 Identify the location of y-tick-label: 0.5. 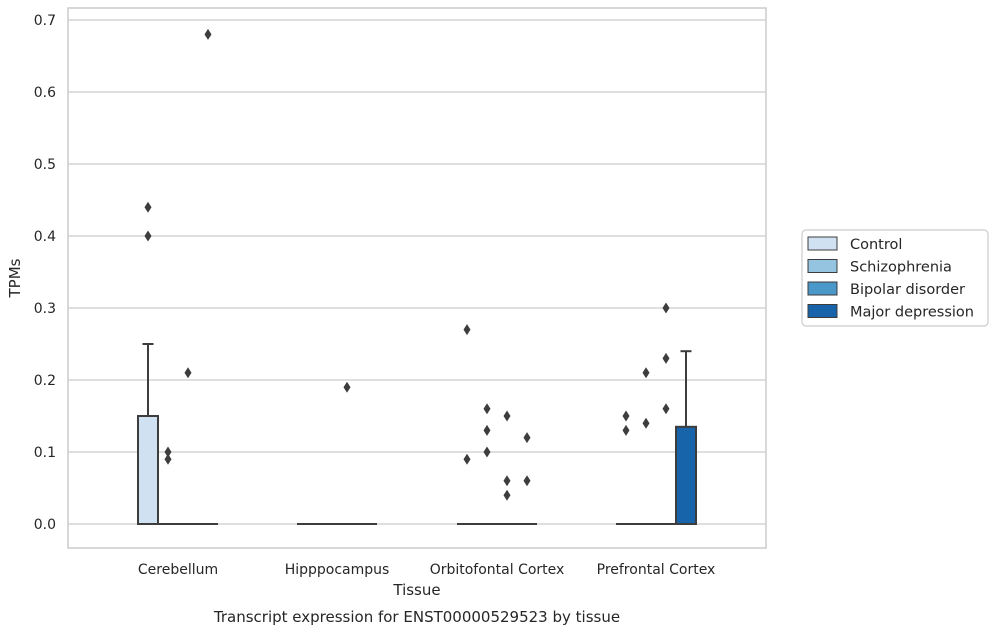
(45, 165).